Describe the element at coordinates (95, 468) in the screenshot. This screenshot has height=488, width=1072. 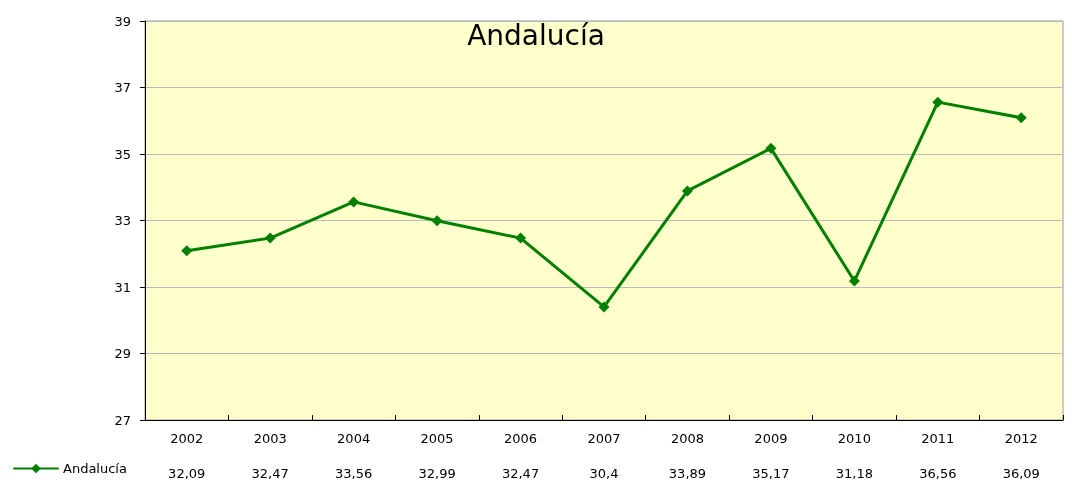
I see `legend-label: Andalucía` at that location.